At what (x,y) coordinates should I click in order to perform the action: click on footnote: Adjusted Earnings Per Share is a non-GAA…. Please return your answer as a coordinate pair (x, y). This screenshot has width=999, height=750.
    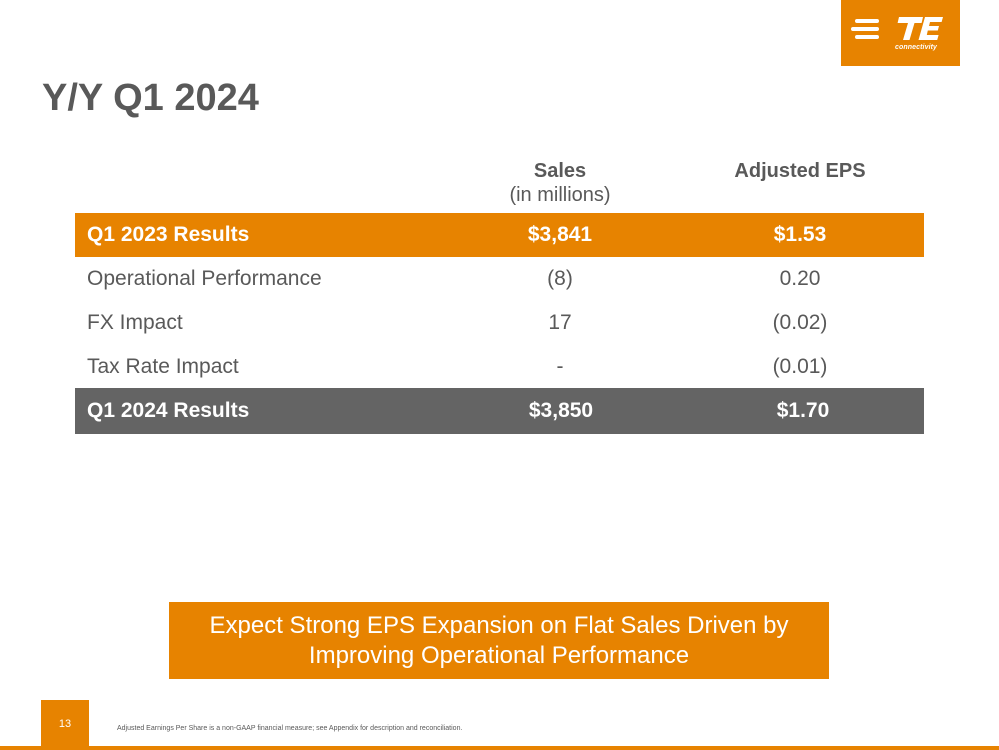
    Looking at the image, I should click on (290, 728).